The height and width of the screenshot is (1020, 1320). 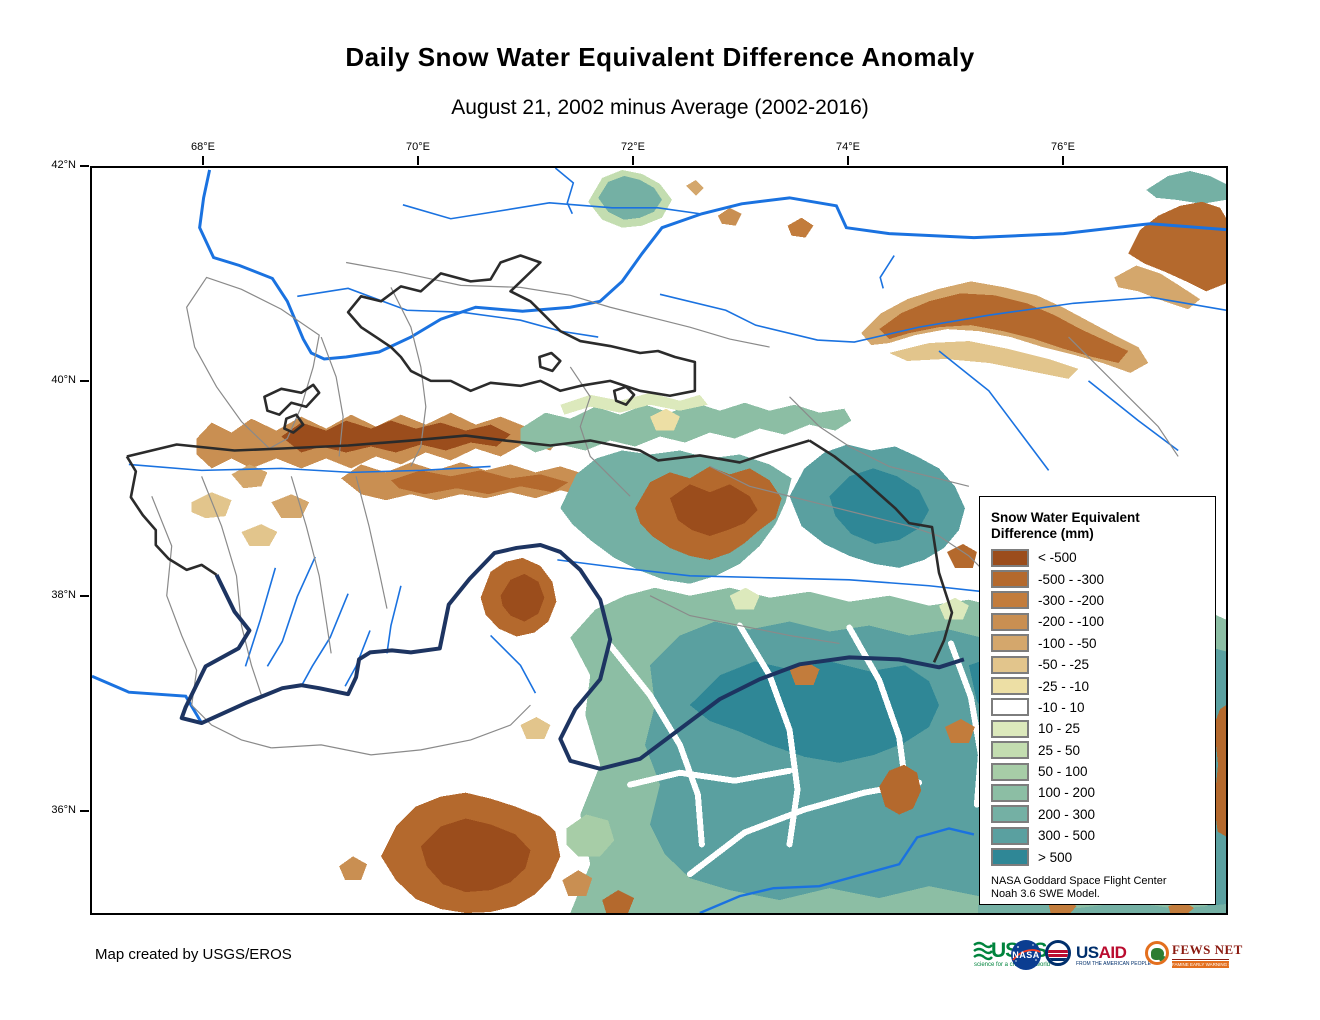 I want to click on nasa-wordmark: NASA, so click(x=1026, y=955).